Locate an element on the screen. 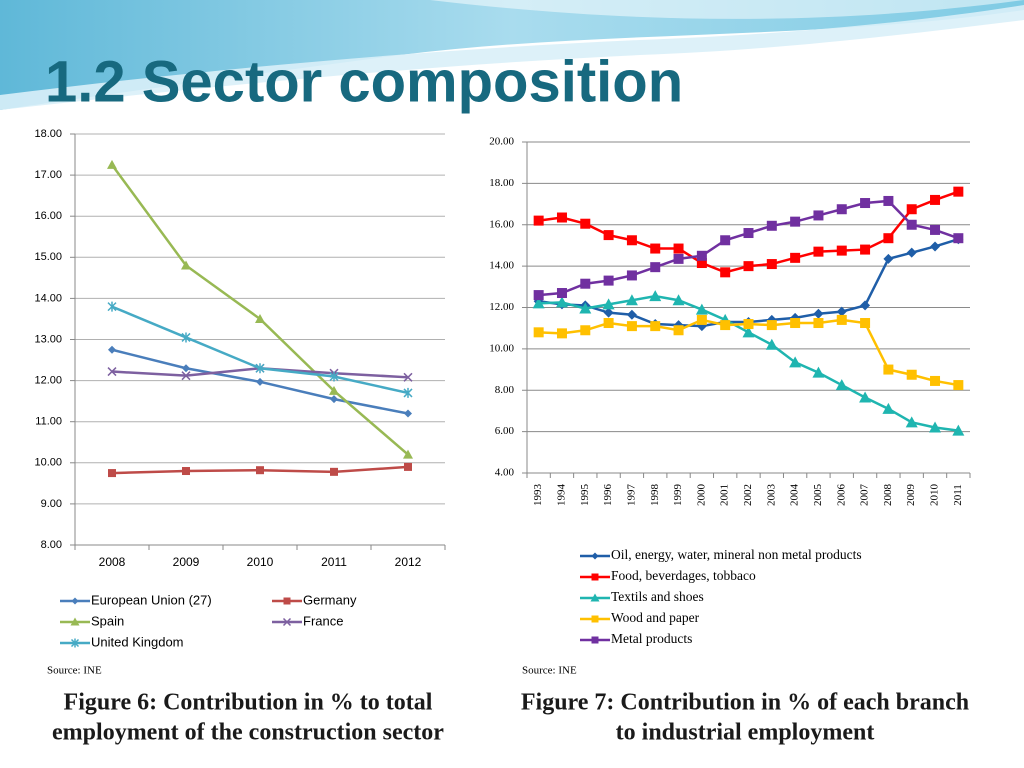 This screenshot has width=1024, height=768. x-tick-label: 2005 is located at coordinates (818, 495).